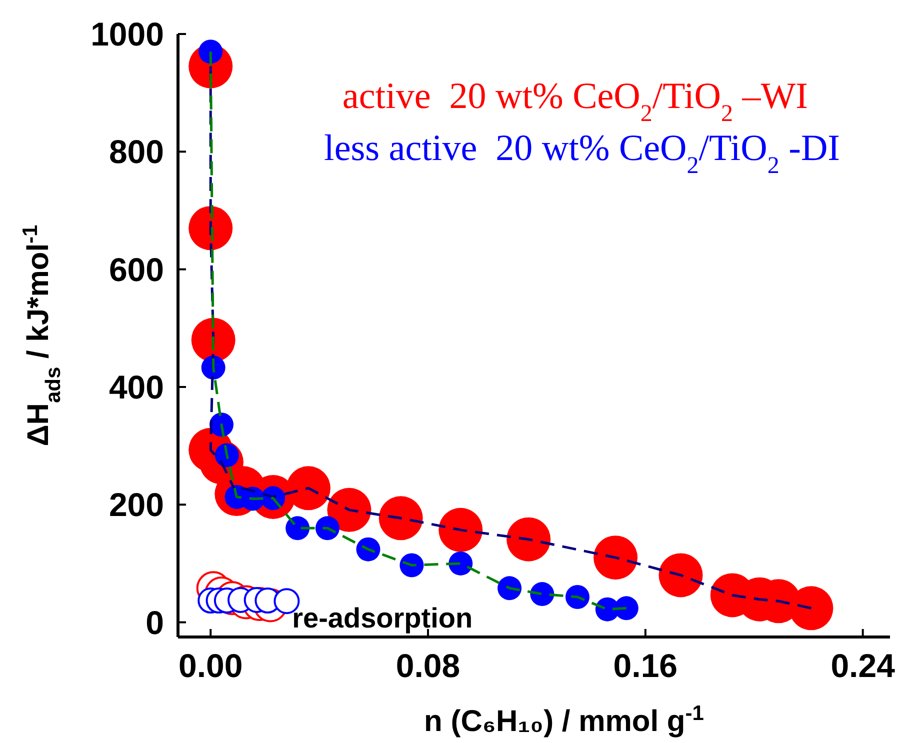 This screenshot has width=904, height=743. What do you see at coordinates (645, 665) in the screenshot?
I see `x-tick-label: 0.16` at bounding box center [645, 665].